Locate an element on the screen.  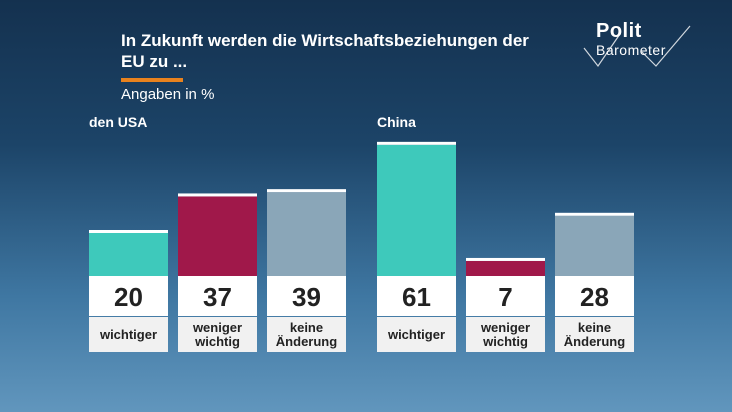
category-label-china-0: wichtiger is located at coordinates (416, 334).